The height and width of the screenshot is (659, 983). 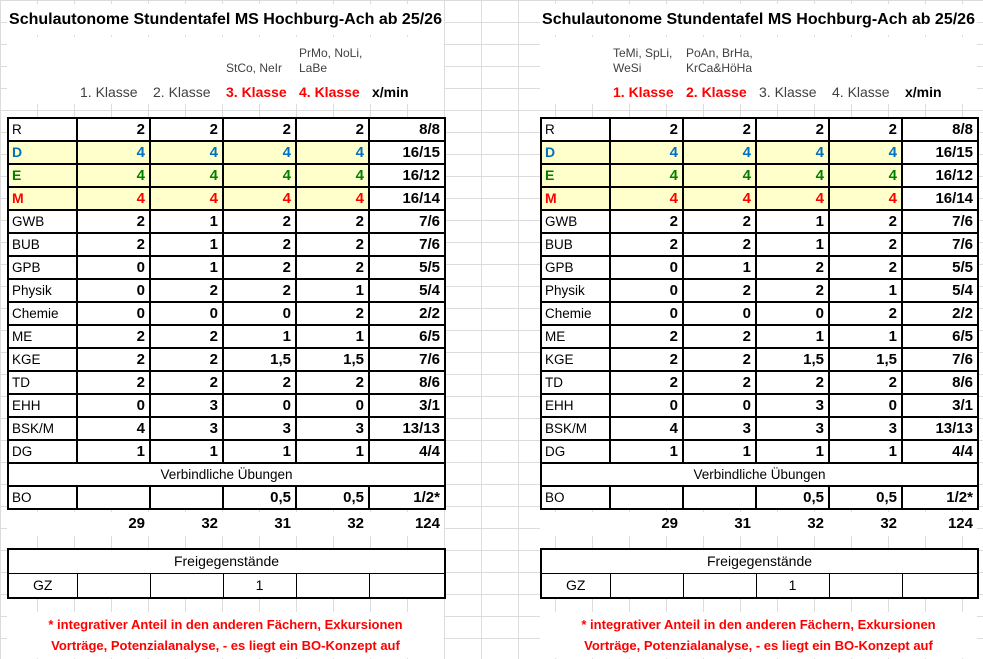 What do you see at coordinates (575, 586) in the screenshot?
I see `electives-subject-cell: GZ` at bounding box center [575, 586].